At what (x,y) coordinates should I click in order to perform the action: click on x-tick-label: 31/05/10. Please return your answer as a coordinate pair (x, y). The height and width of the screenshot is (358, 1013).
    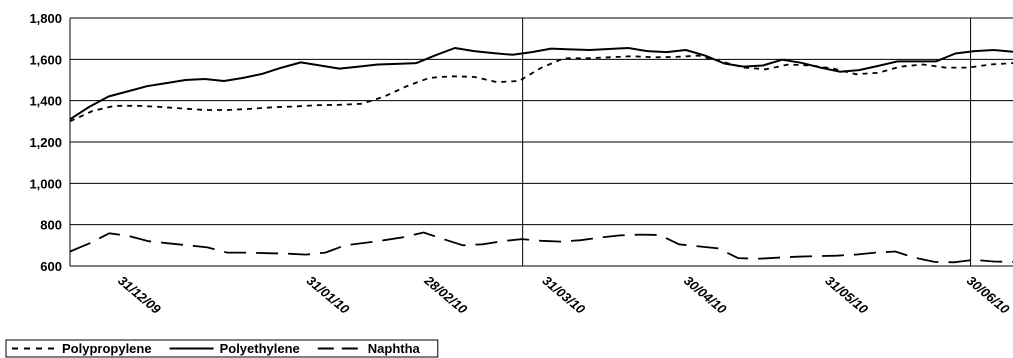
    Looking at the image, I should click on (846, 295).